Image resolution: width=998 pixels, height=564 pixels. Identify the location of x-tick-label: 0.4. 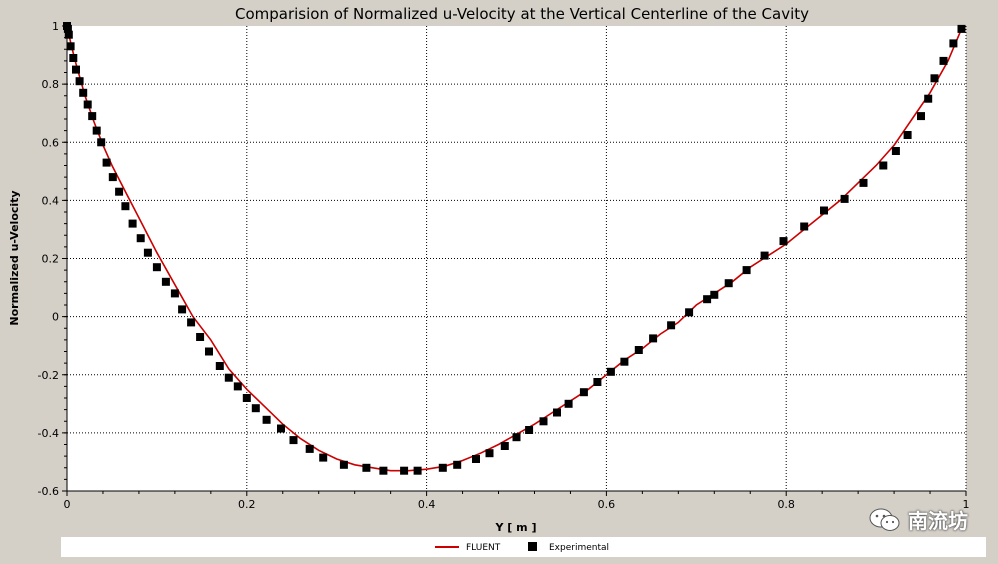
(427, 504).